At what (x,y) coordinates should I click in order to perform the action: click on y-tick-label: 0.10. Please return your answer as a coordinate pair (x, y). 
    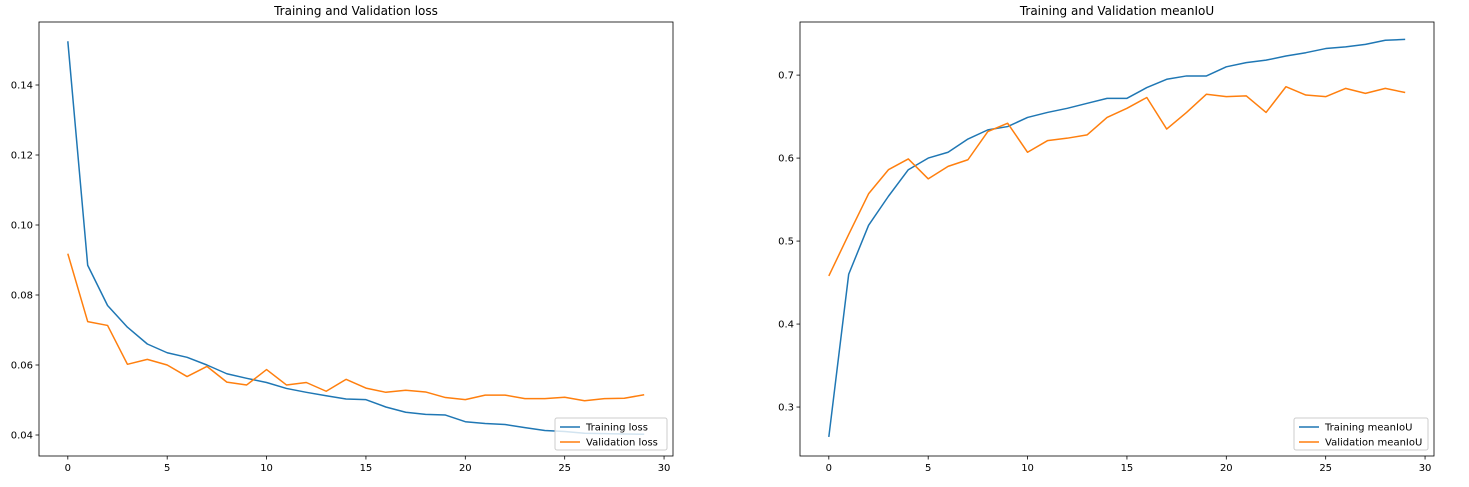
    Looking at the image, I should click on (22, 226).